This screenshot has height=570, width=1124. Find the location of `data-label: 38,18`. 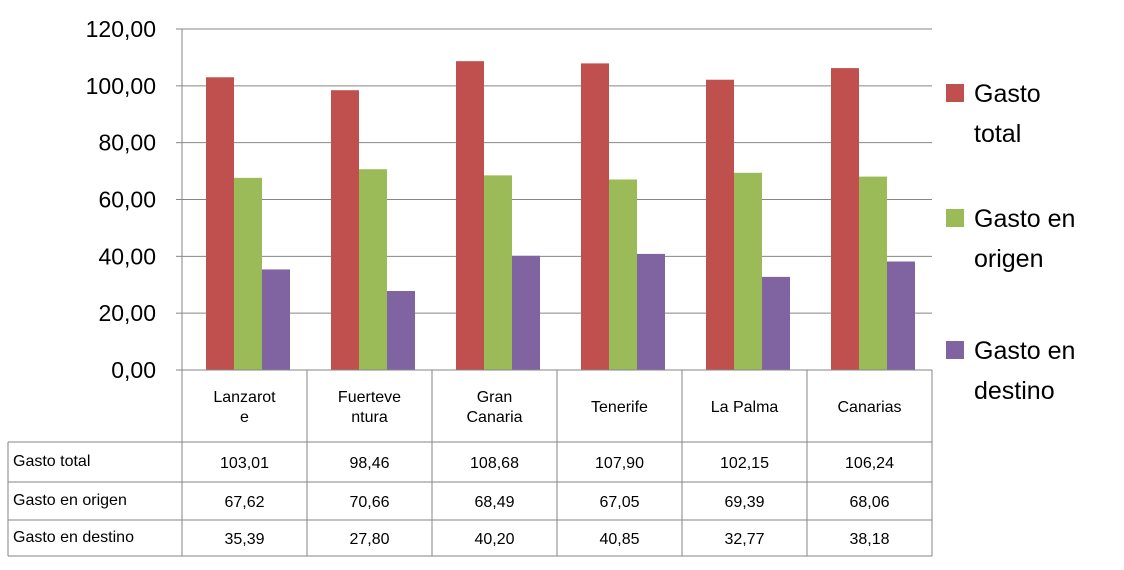

data-label: 38,18 is located at coordinates (869, 539).